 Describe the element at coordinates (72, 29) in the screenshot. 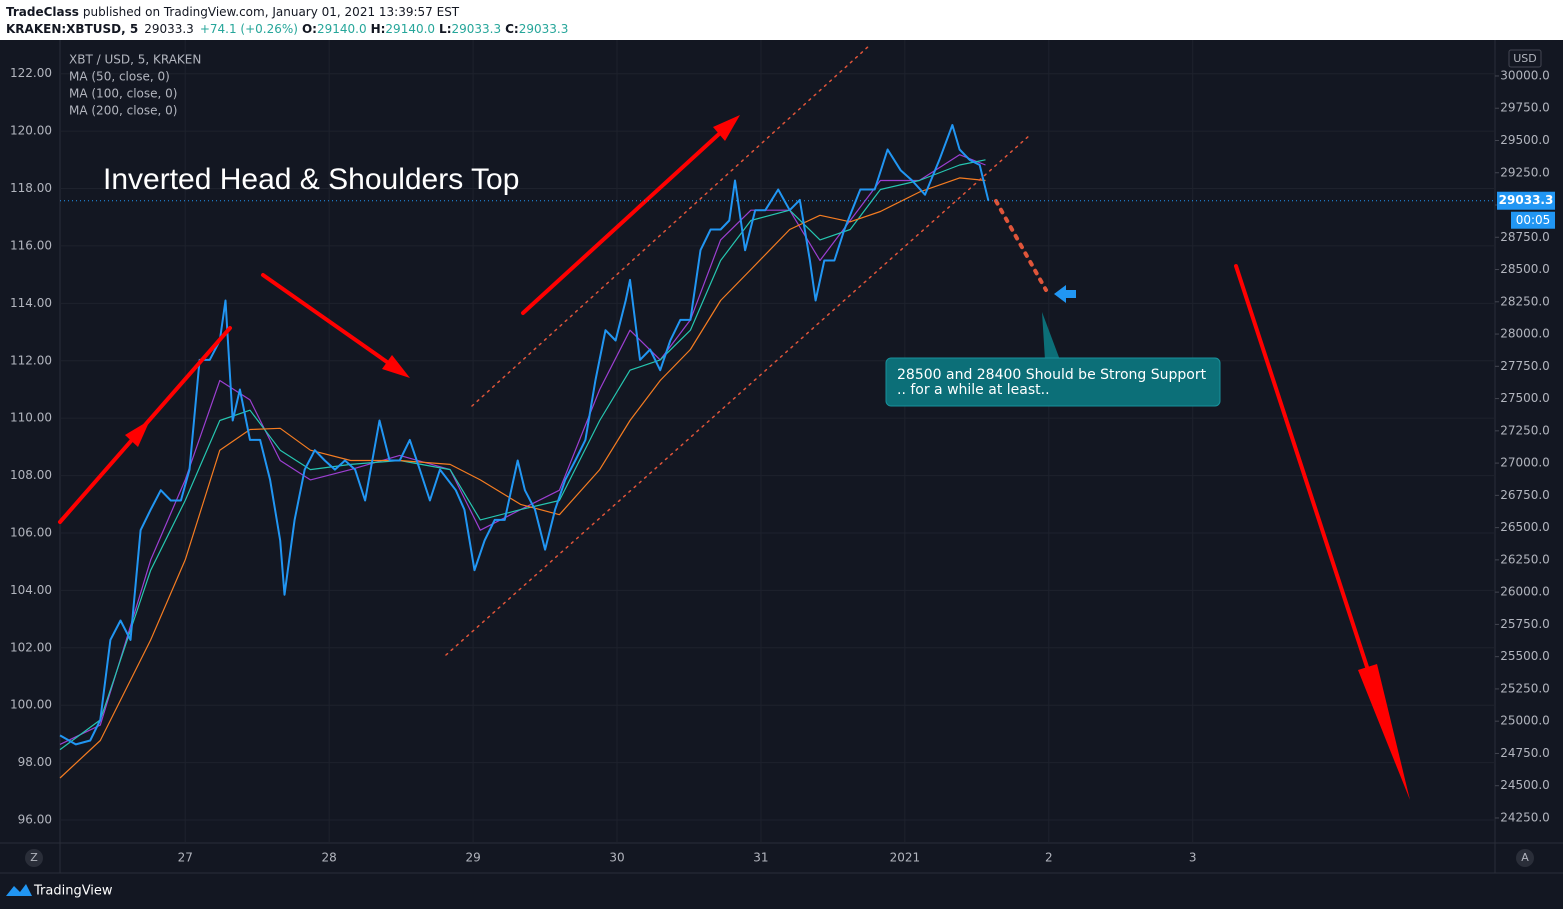

I see `symbol: KRAKEN:XBTUSD, 5` at that location.